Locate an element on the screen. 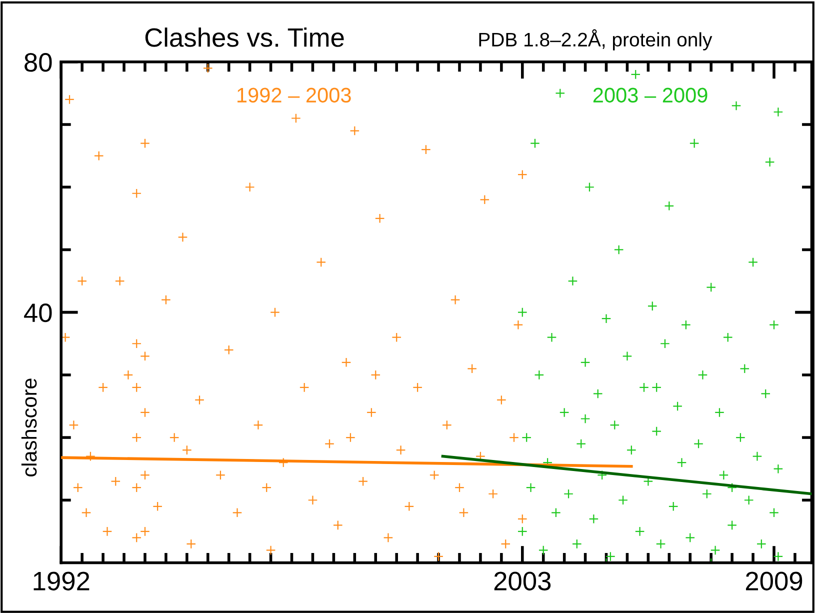 This screenshot has height=613, width=815. chart-title: Clashes vs. Time is located at coordinates (244, 37).